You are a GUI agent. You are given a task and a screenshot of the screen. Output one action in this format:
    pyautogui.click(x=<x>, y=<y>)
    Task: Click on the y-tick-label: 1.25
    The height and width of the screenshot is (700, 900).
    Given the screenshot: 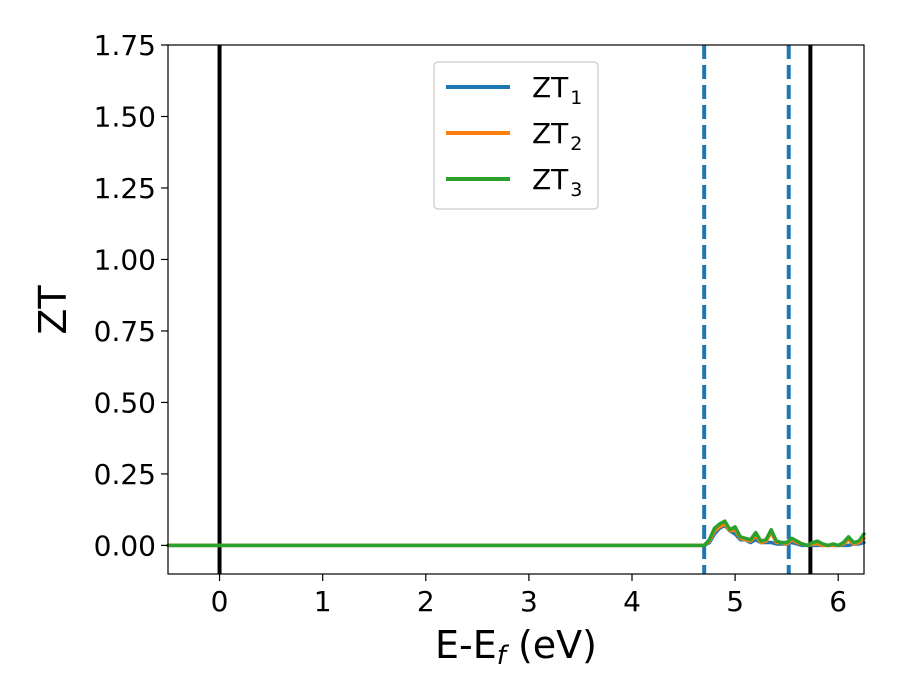 What is the action you would take?
    pyautogui.click(x=125, y=188)
    